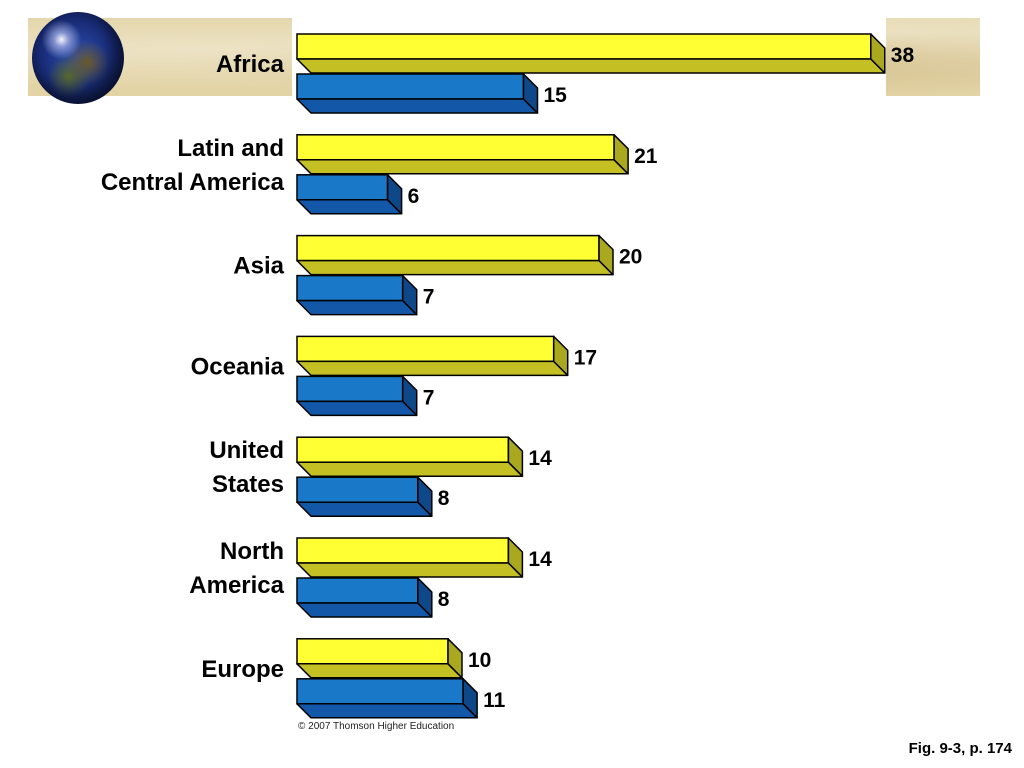 The width and height of the screenshot is (1024, 768). What do you see at coordinates (248, 484) in the screenshot?
I see `category-label-4-1: States` at bounding box center [248, 484].